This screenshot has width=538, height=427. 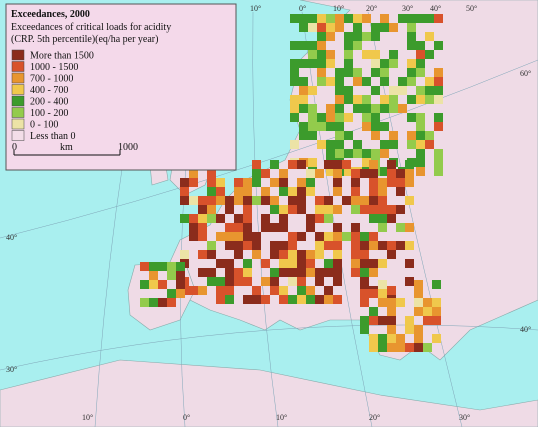 What do you see at coordinates (337, 219) in the screenshot?
I see `meridian` at bounding box center [337, 219].